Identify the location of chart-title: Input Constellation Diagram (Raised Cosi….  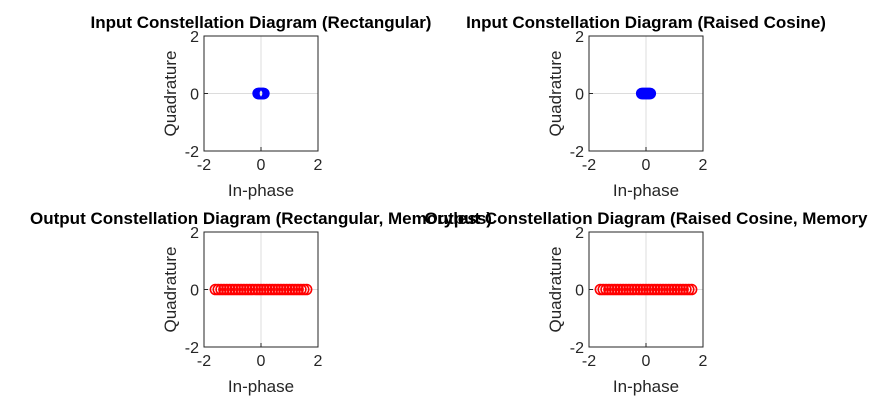
(646, 22).